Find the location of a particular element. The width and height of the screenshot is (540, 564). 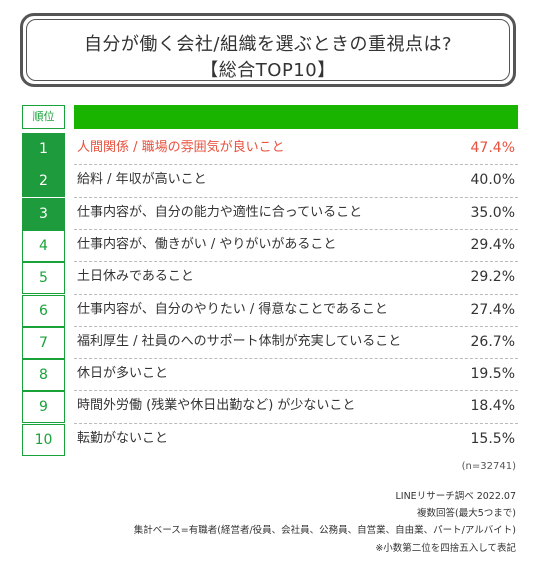

item-label: 給料 / 年収が高いこと is located at coordinates (142, 180).